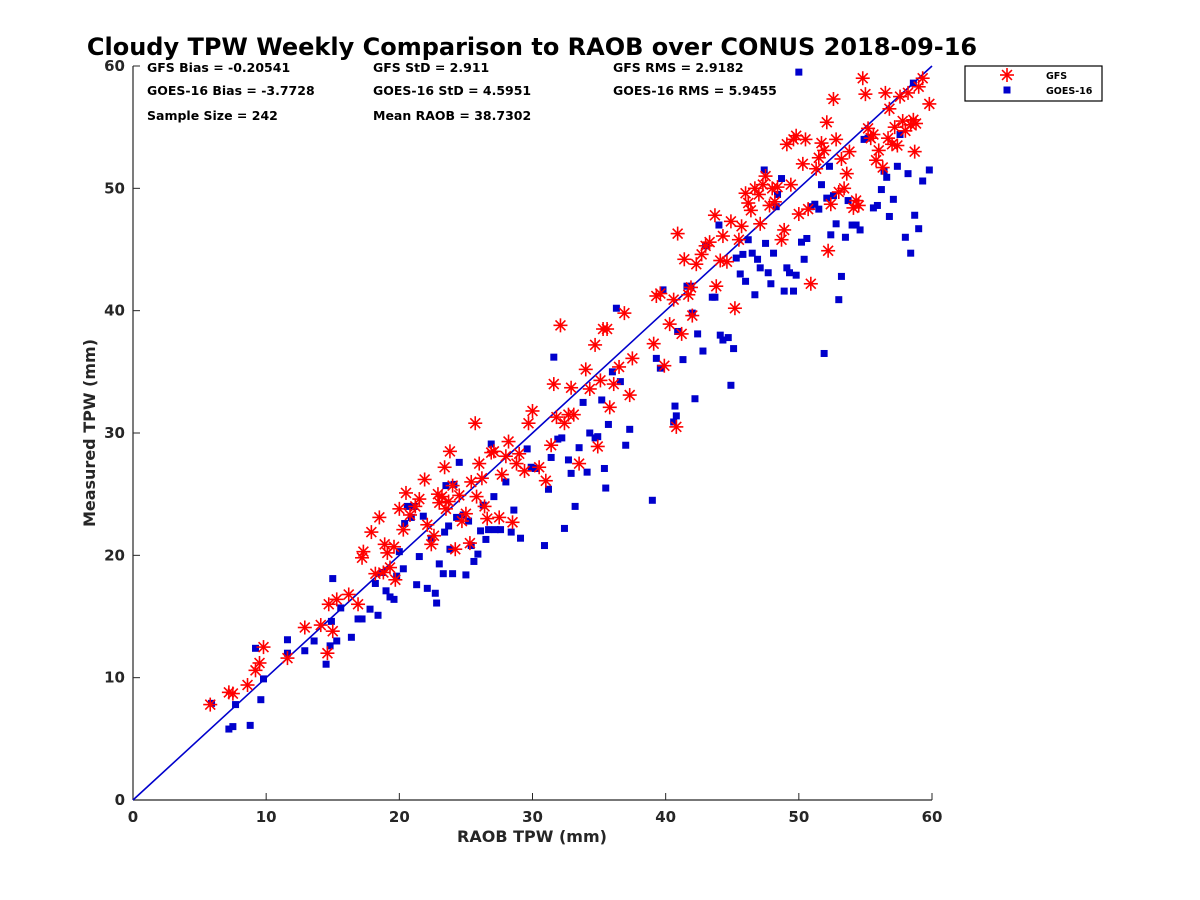  Describe the element at coordinates (1007, 75) in the screenshot. I see `legend-marker-gfs` at that location.